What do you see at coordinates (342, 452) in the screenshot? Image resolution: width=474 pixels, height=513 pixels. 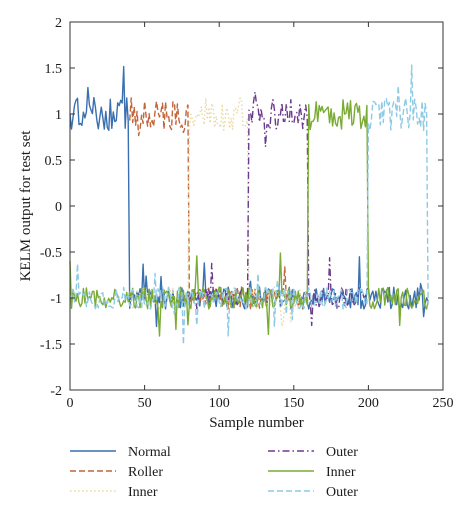 I see `legend-label-4: Outer` at bounding box center [342, 452].